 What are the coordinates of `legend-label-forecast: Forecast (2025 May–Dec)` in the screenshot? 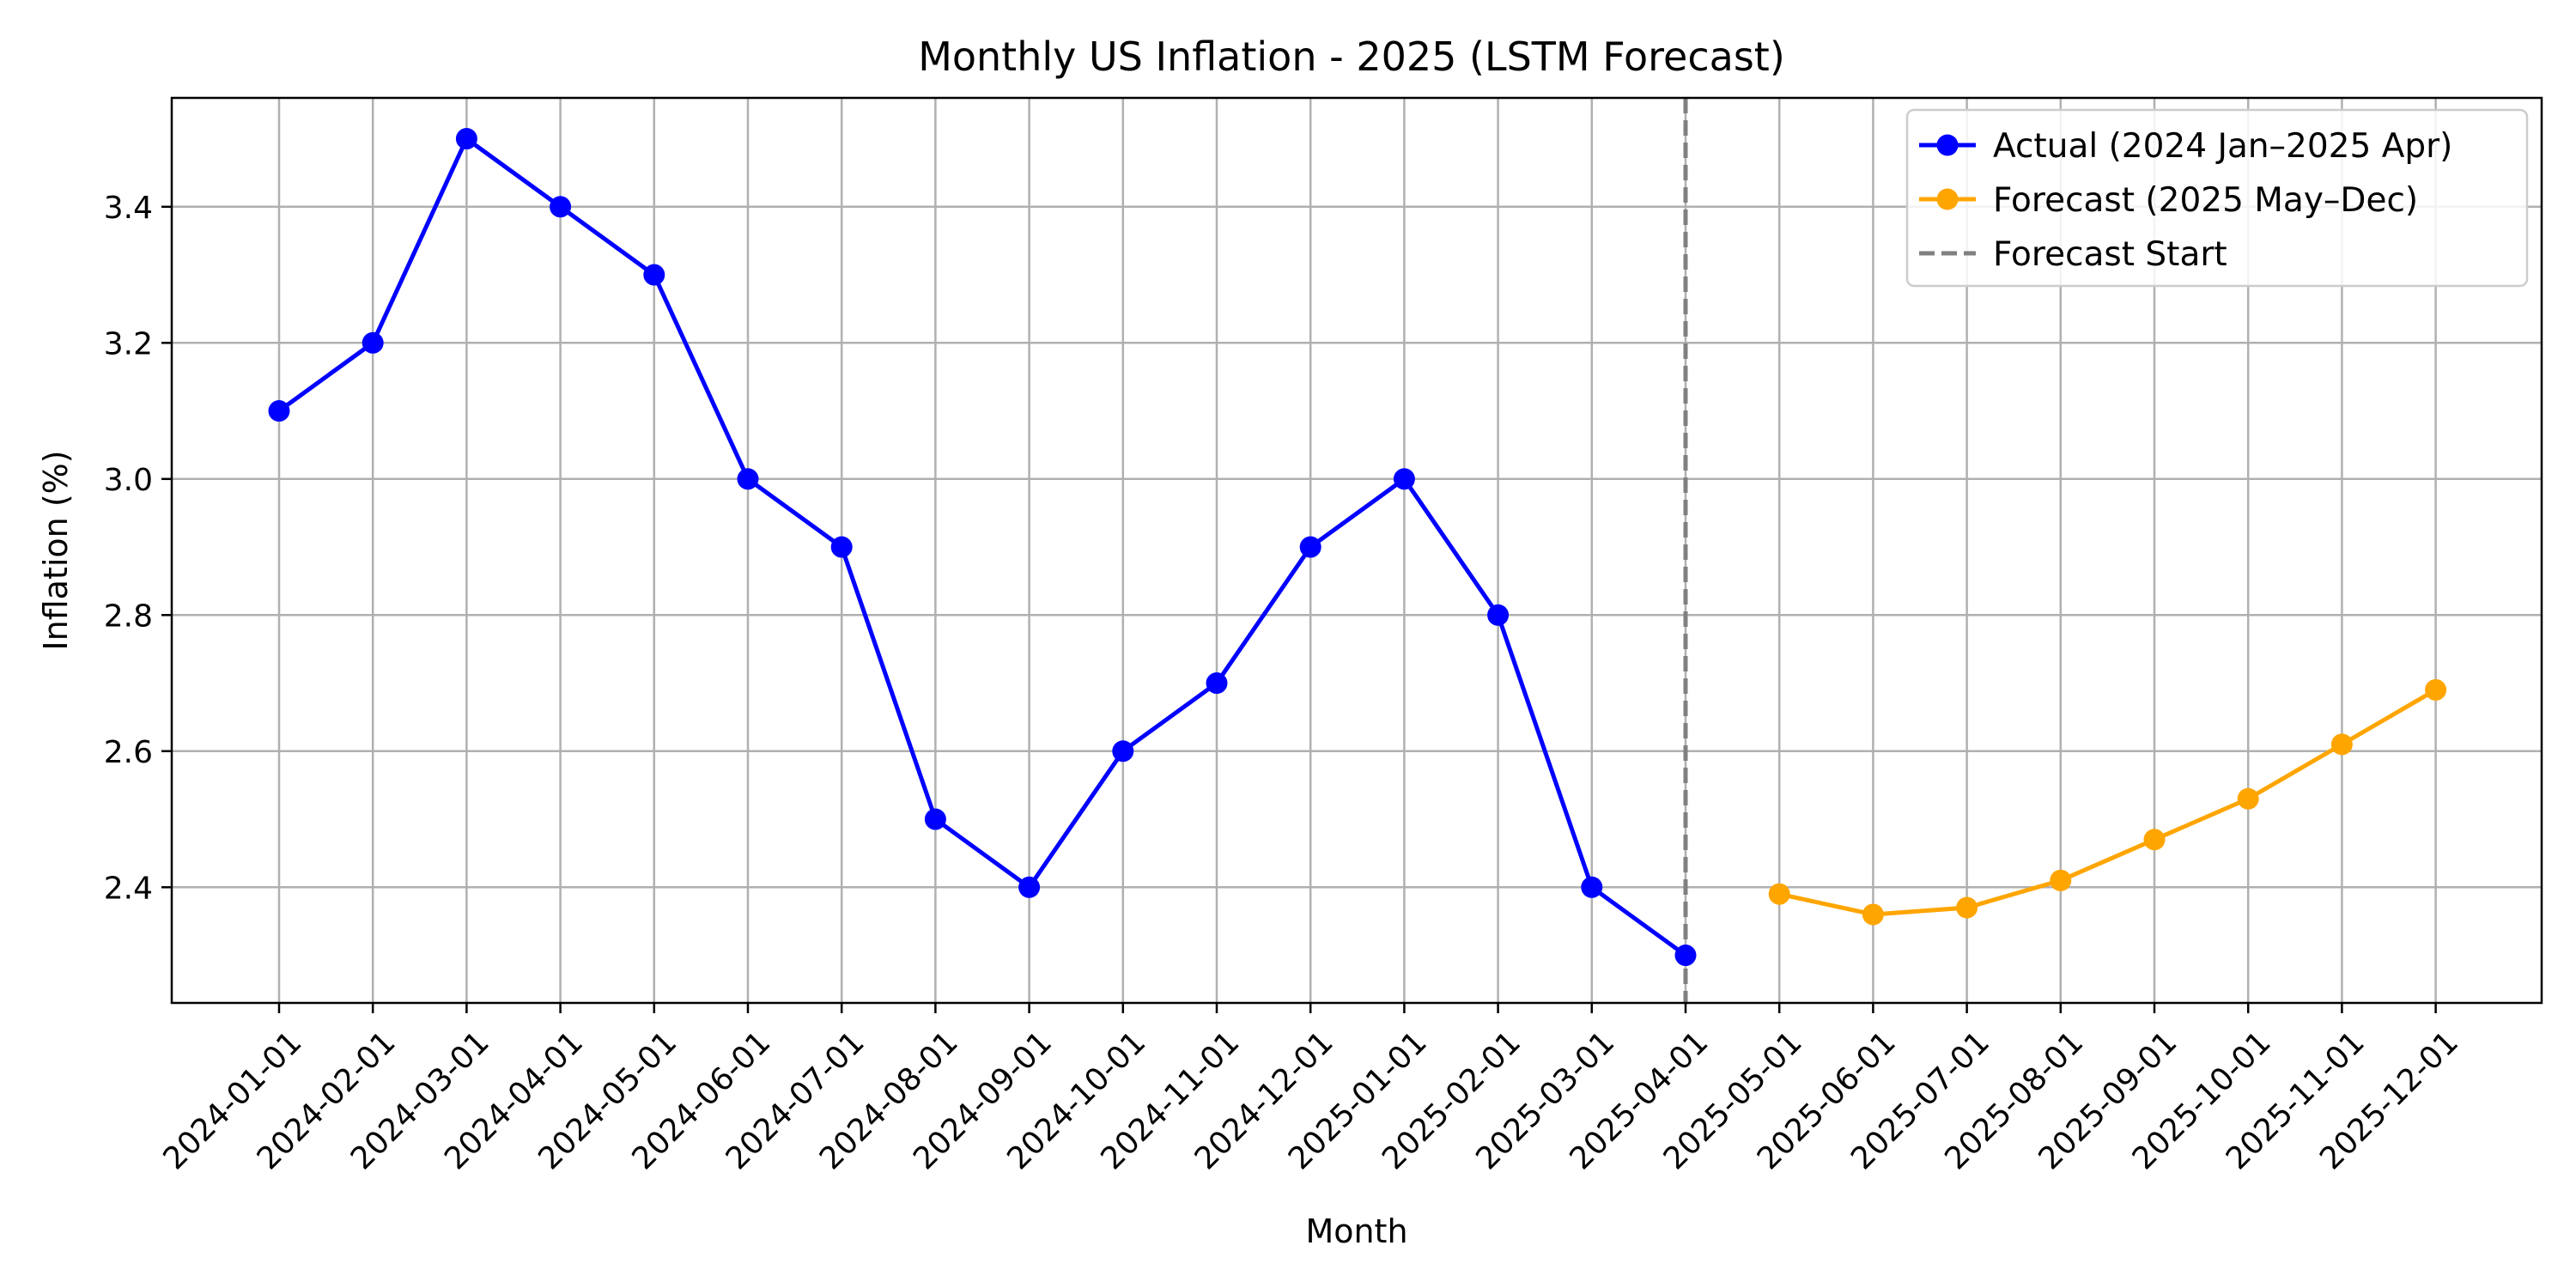 It's located at (2206, 201).